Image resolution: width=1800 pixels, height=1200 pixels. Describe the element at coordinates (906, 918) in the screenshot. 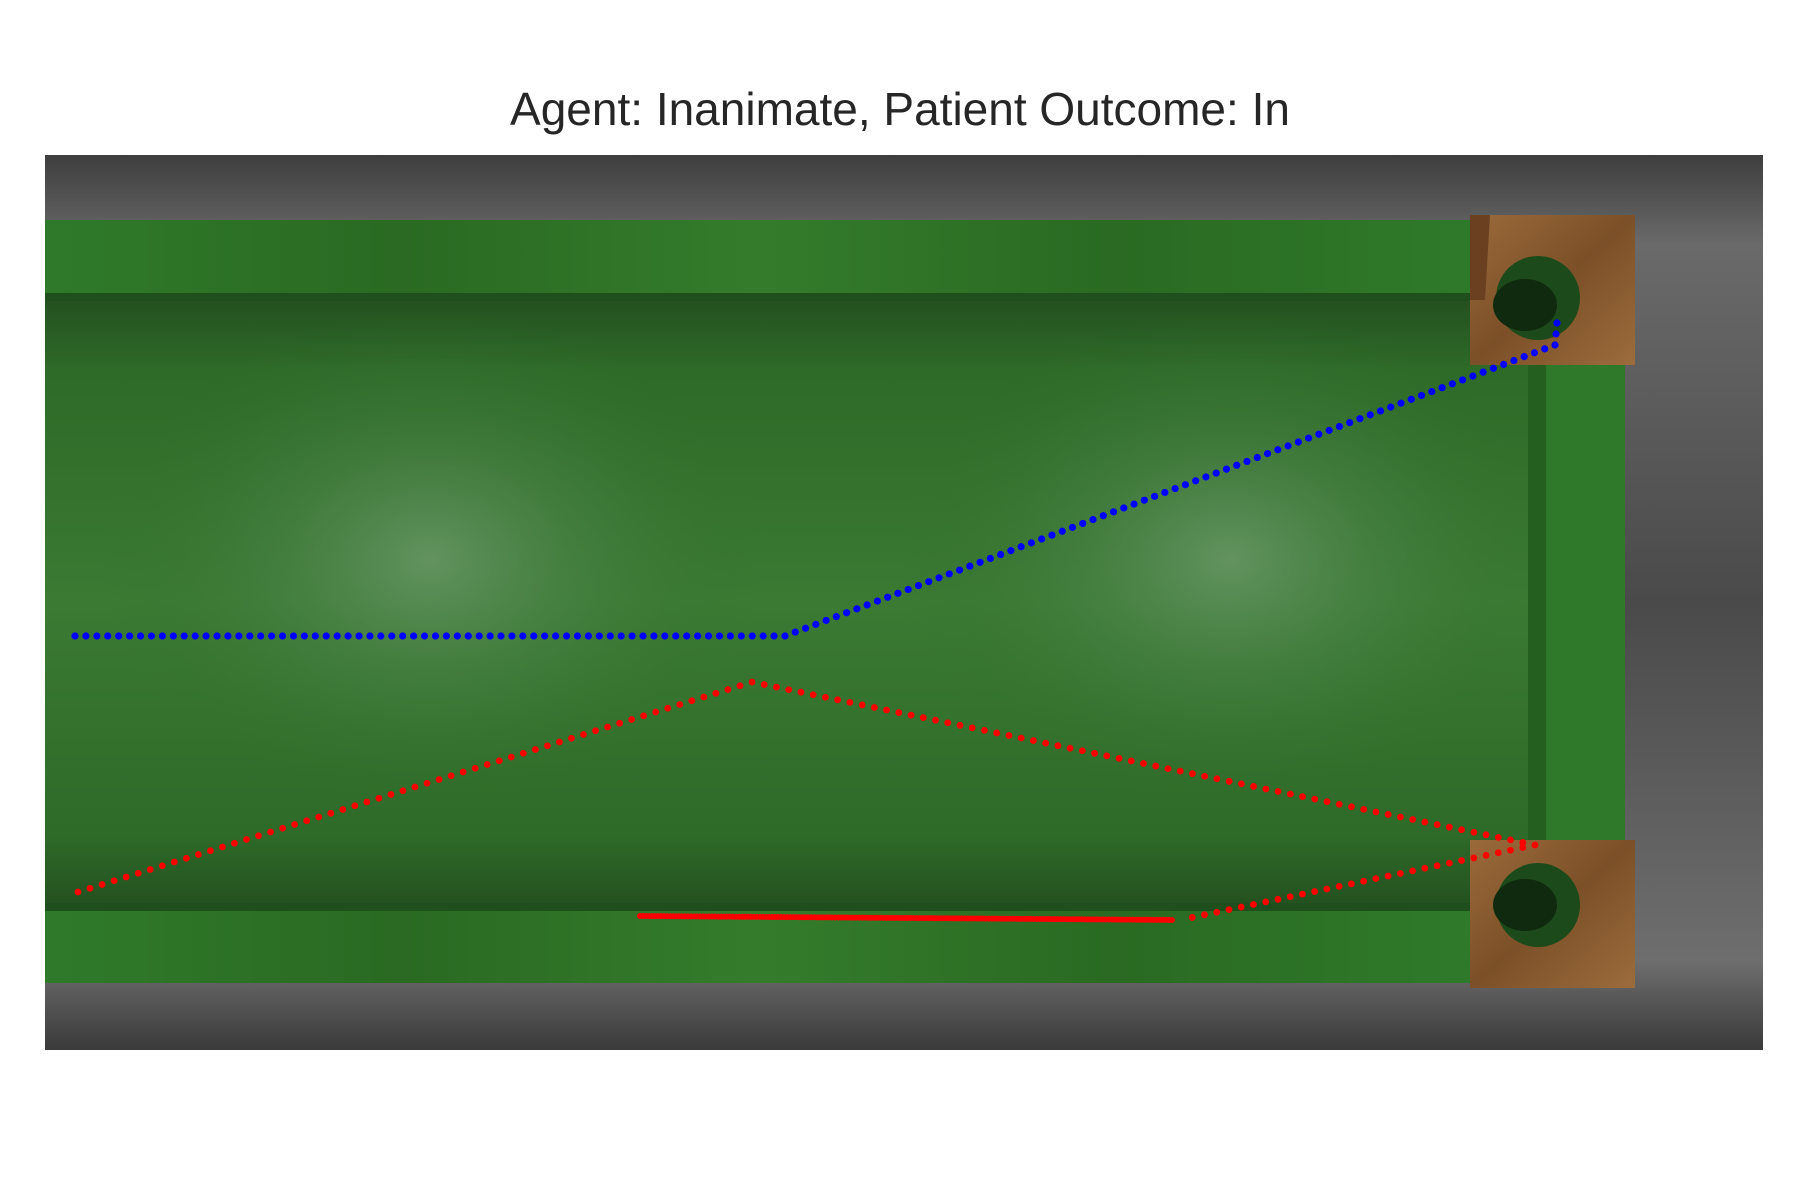

I see `patient-pocketed-trajectory` at that location.